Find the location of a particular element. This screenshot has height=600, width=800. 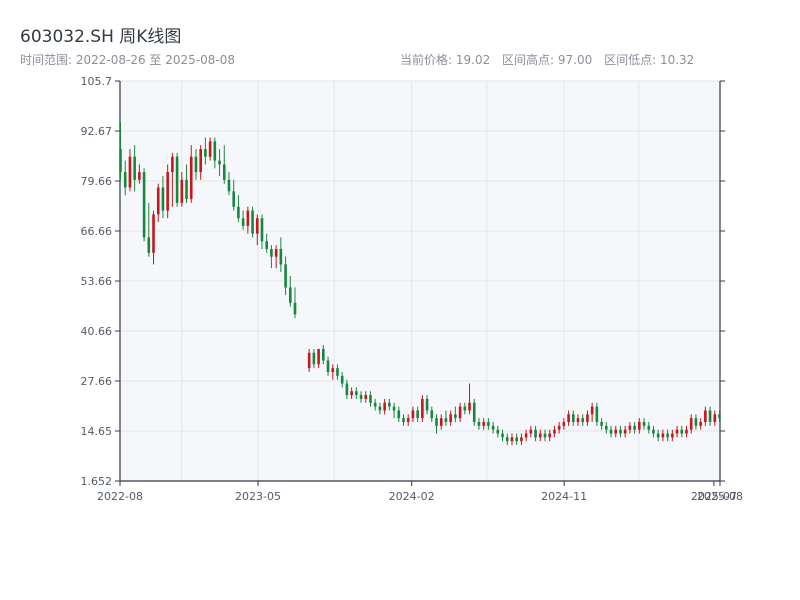

x-tick-label: 2024-11 is located at coordinates (564, 496).